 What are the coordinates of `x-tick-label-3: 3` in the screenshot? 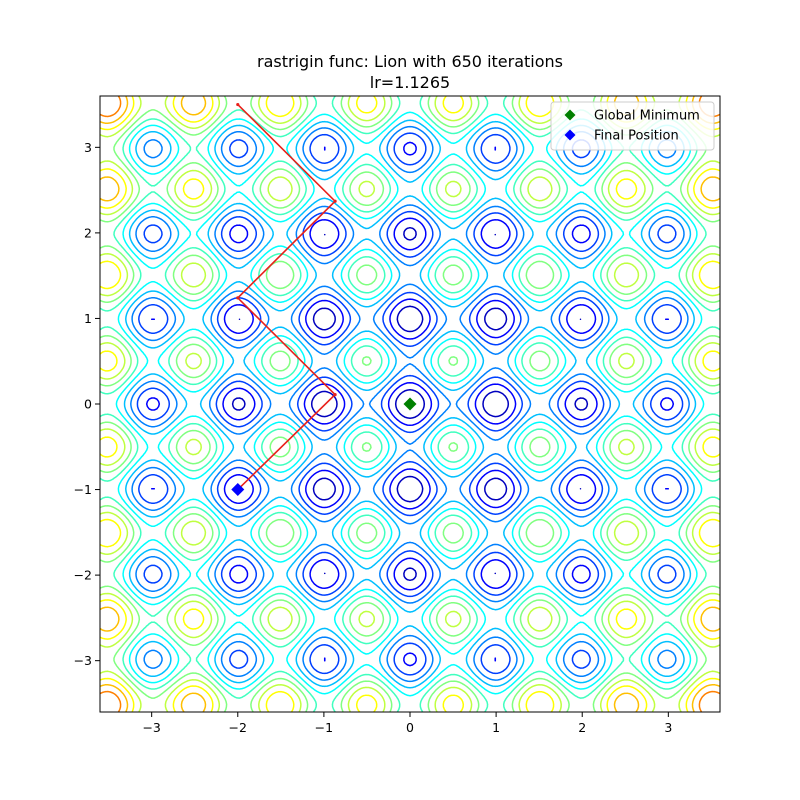 It's located at (668, 727).